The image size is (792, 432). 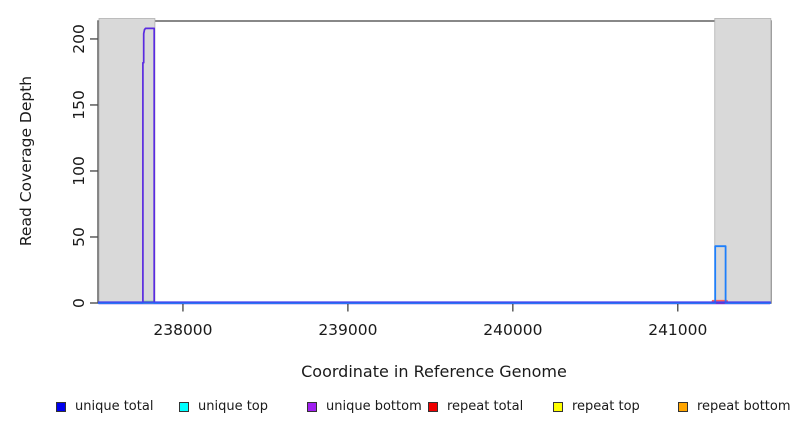 What do you see at coordinates (79, 237) in the screenshot?
I see `y-tick-label: 50` at bounding box center [79, 237].